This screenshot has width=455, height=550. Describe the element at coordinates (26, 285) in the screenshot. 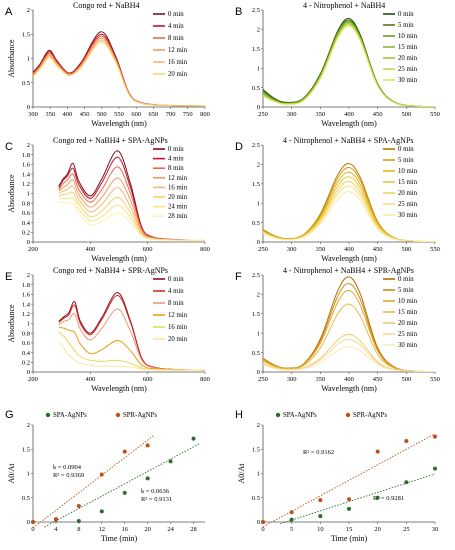

I see `y-tick-label: 1.8` at that location.